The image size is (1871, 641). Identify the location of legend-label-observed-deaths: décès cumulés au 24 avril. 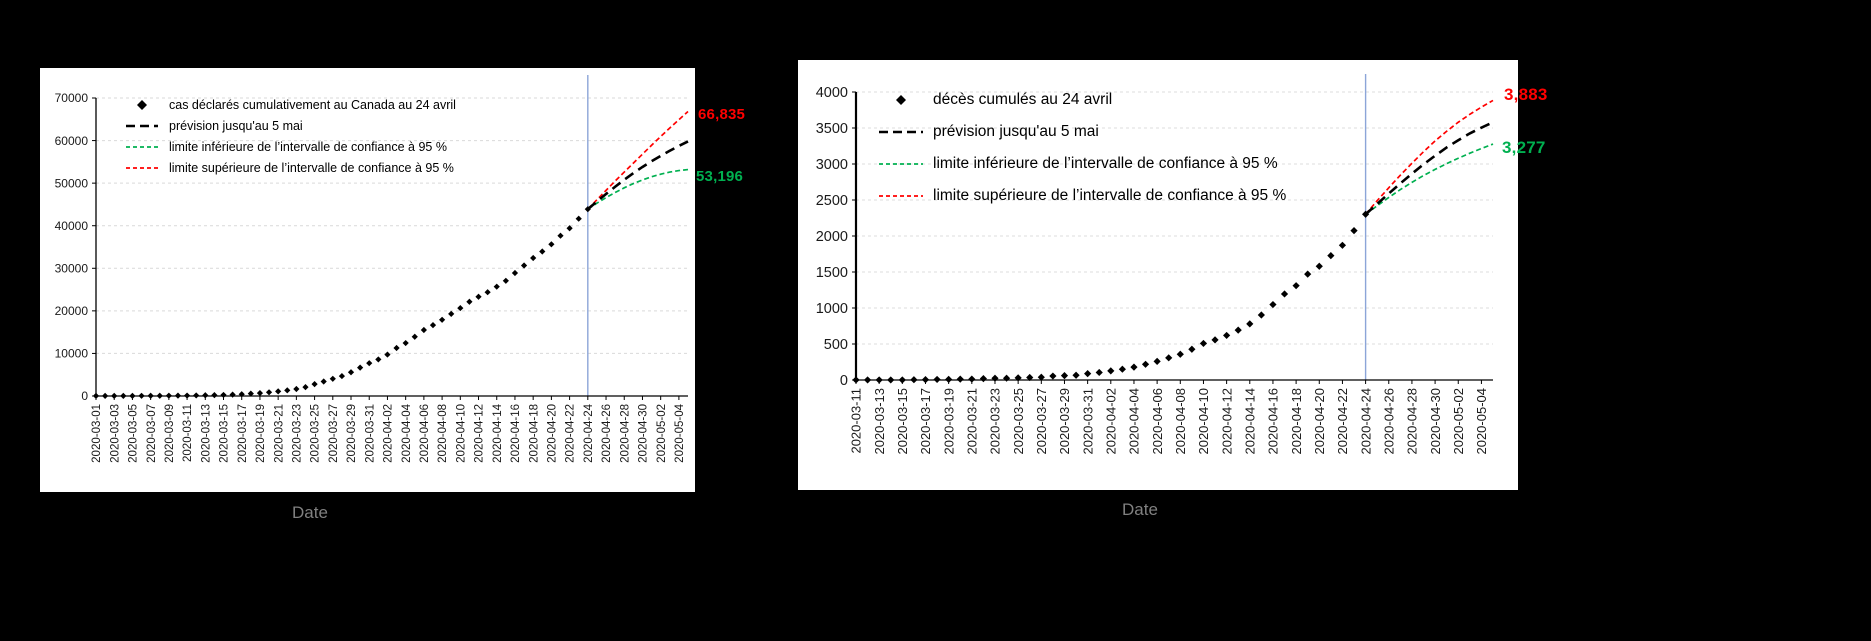
(1023, 99).